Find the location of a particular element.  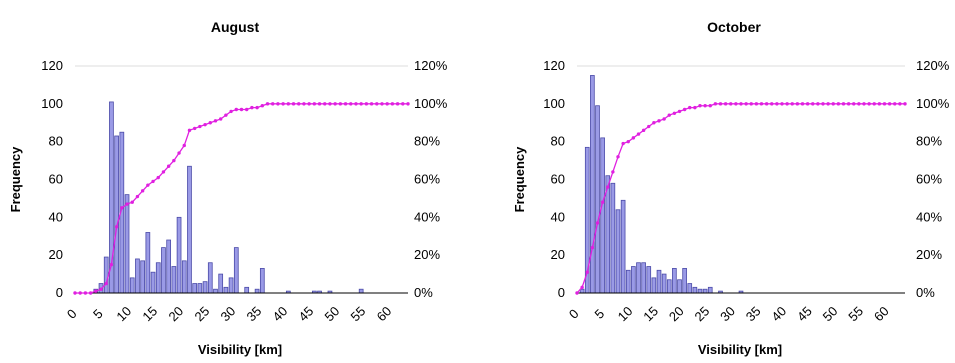

y2-tick-label: 0% is located at coordinates (423, 292).